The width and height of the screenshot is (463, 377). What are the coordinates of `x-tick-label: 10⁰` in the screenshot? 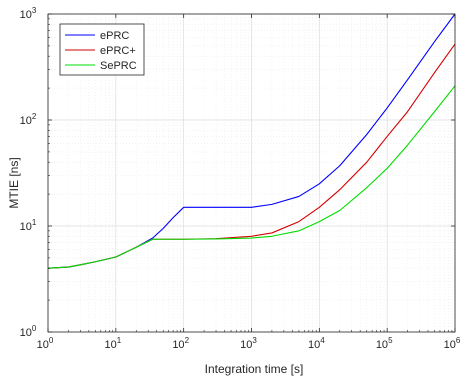 It's located at (45, 343).